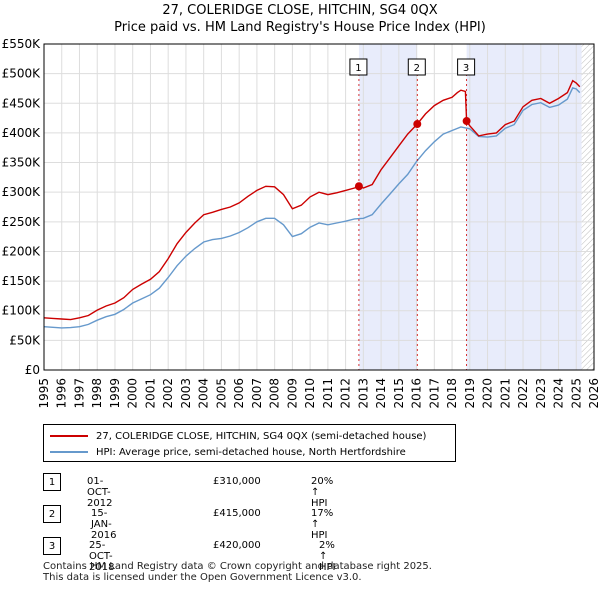  What do you see at coordinates (541, 393) in the screenshot?
I see `x-tick-label: 2023` at bounding box center [541, 393].